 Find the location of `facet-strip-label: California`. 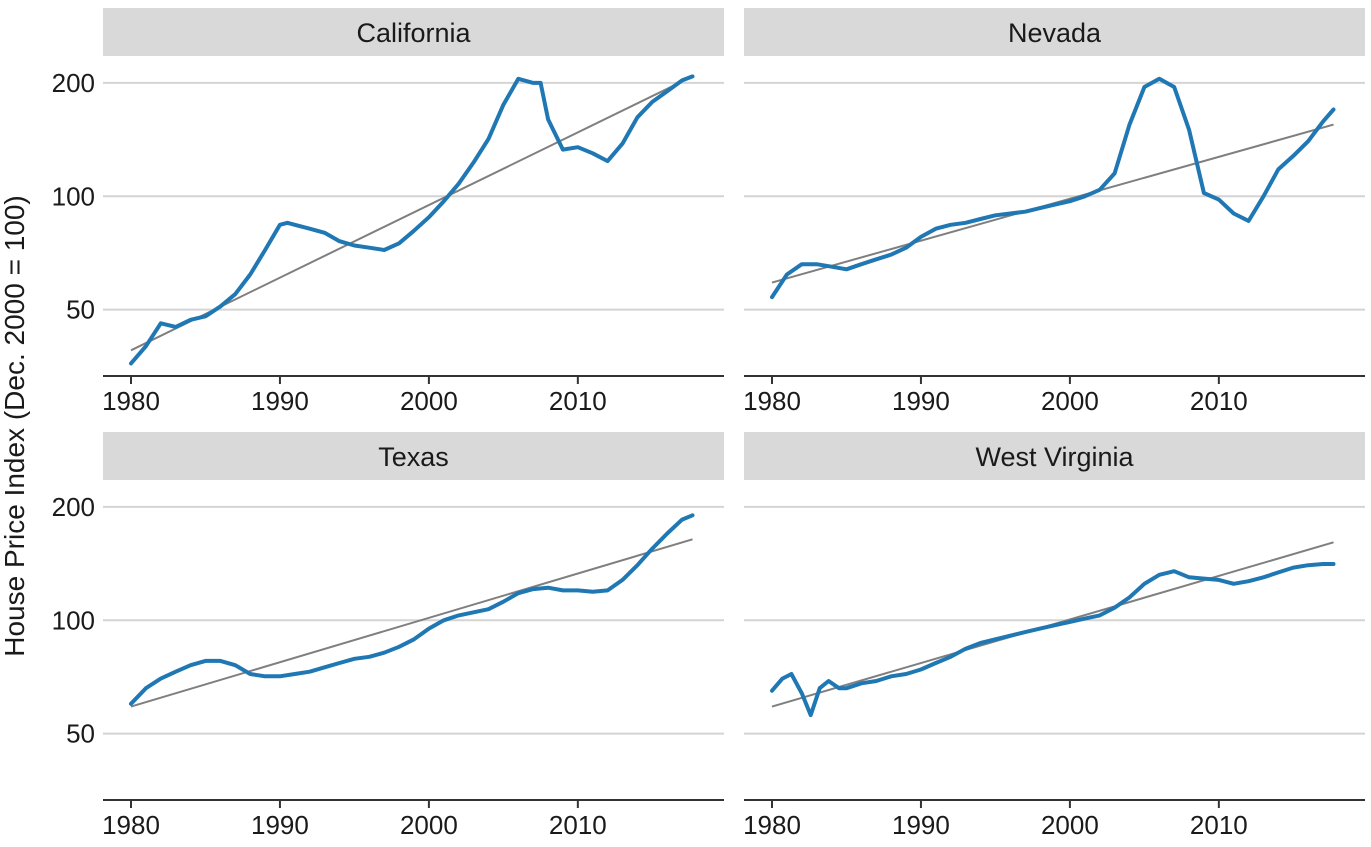

facet-strip-label: California is located at coordinates (413, 33).